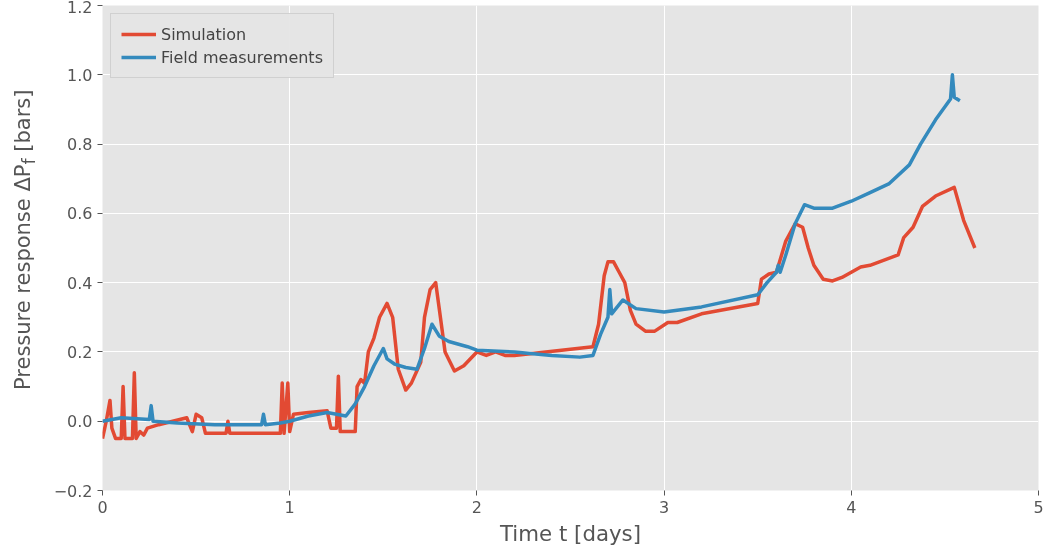 Image resolution: width=1054 pixels, height=551 pixels. I want to click on legend-label: Simulation, so click(204, 34).